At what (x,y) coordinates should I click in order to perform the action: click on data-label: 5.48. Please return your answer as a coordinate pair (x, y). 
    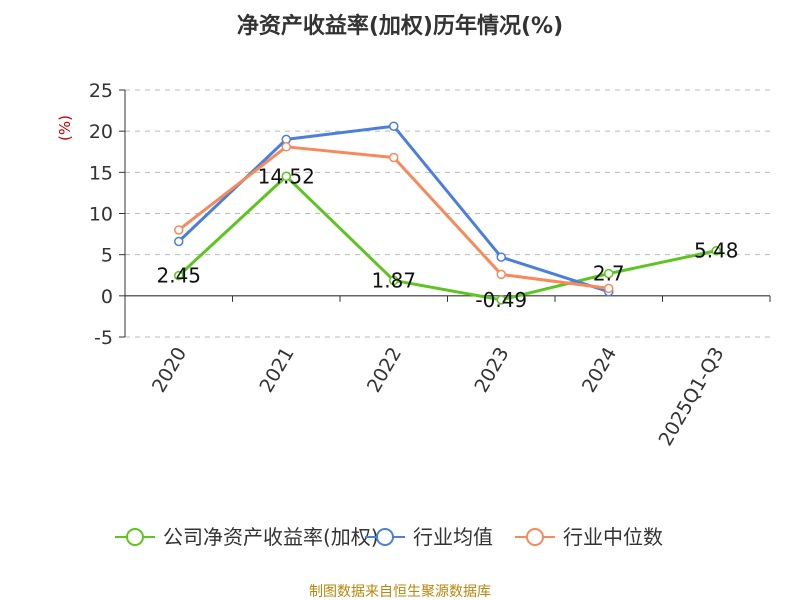
    Looking at the image, I should click on (716, 251).